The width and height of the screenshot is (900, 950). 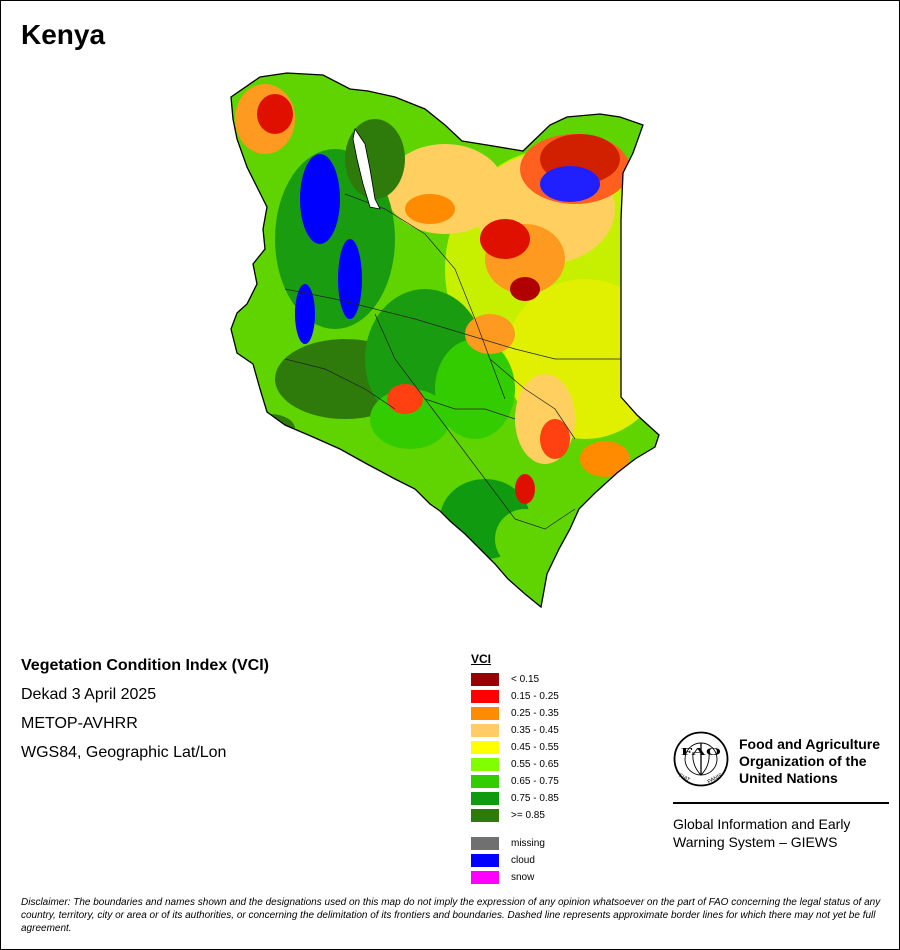 I want to click on org-name-line: Food and Agriculture, so click(x=810, y=744).